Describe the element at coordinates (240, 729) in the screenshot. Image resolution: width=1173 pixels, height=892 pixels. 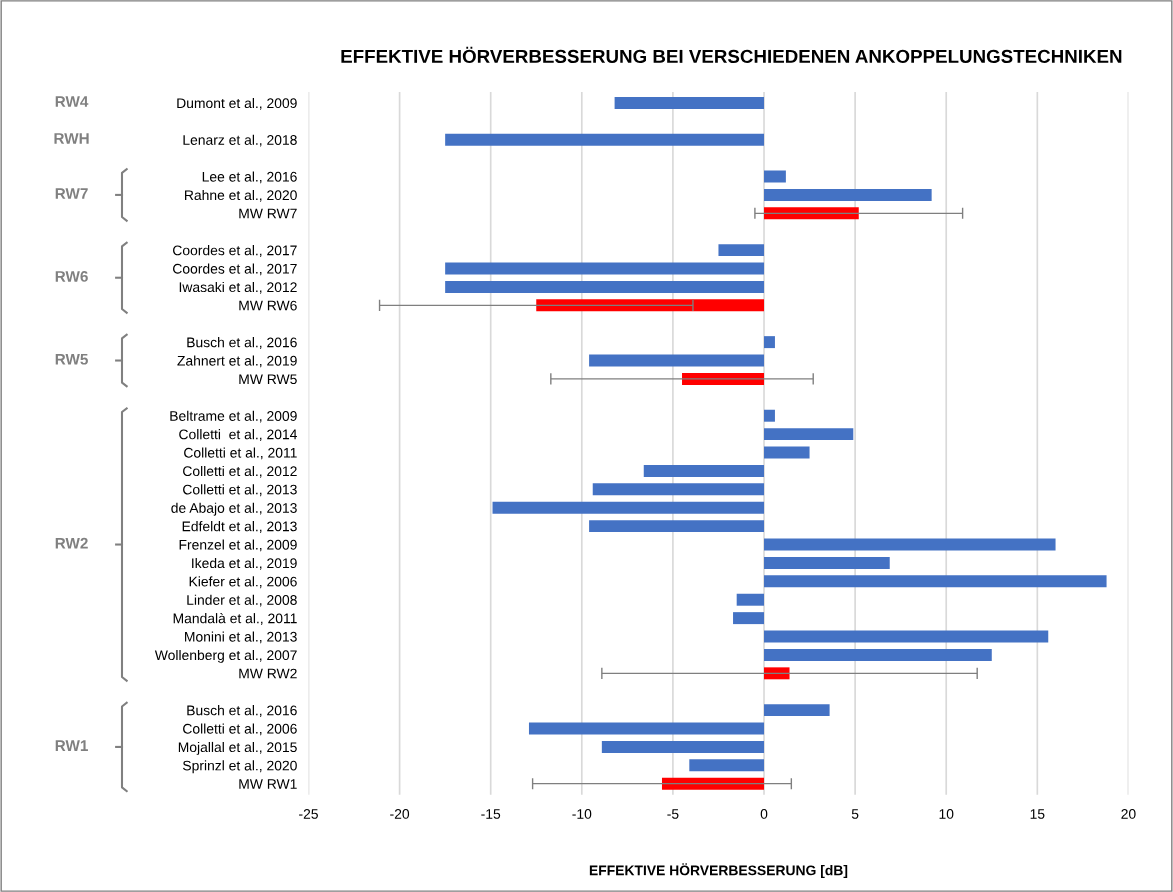
I see `y-tick-label: Colletti et al., 2006` at that location.